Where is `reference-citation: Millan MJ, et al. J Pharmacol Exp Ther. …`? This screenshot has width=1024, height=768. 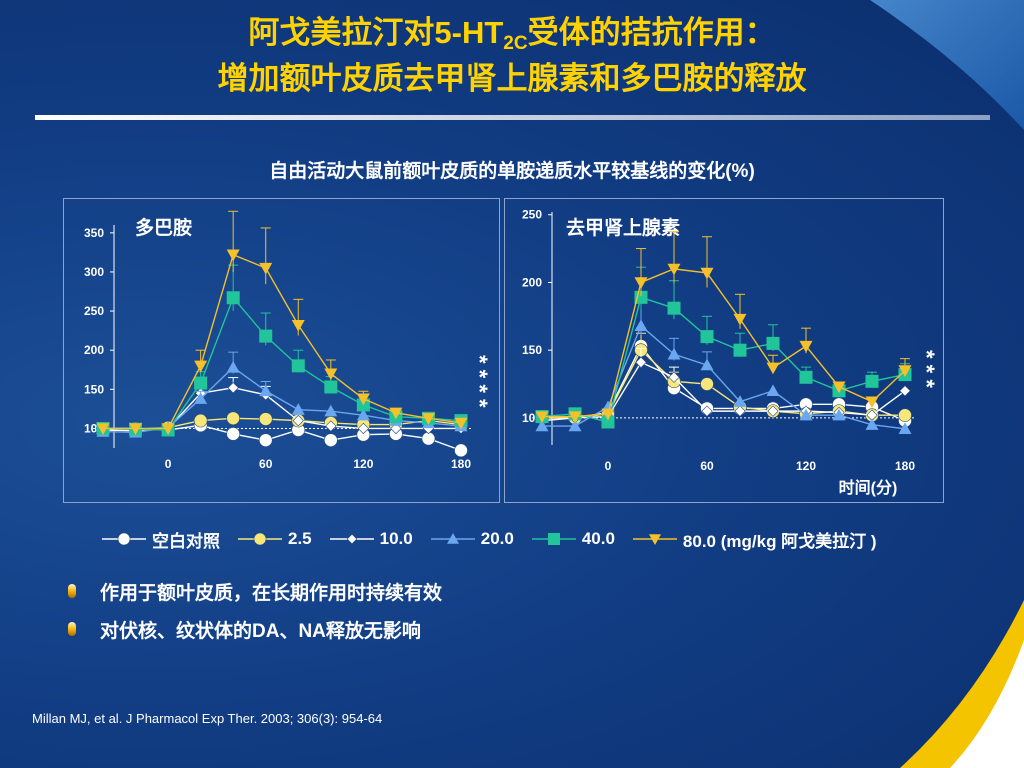
reference-citation: Millan MJ, et al. J Pharmacol Exp Ther. … is located at coordinates (207, 718).